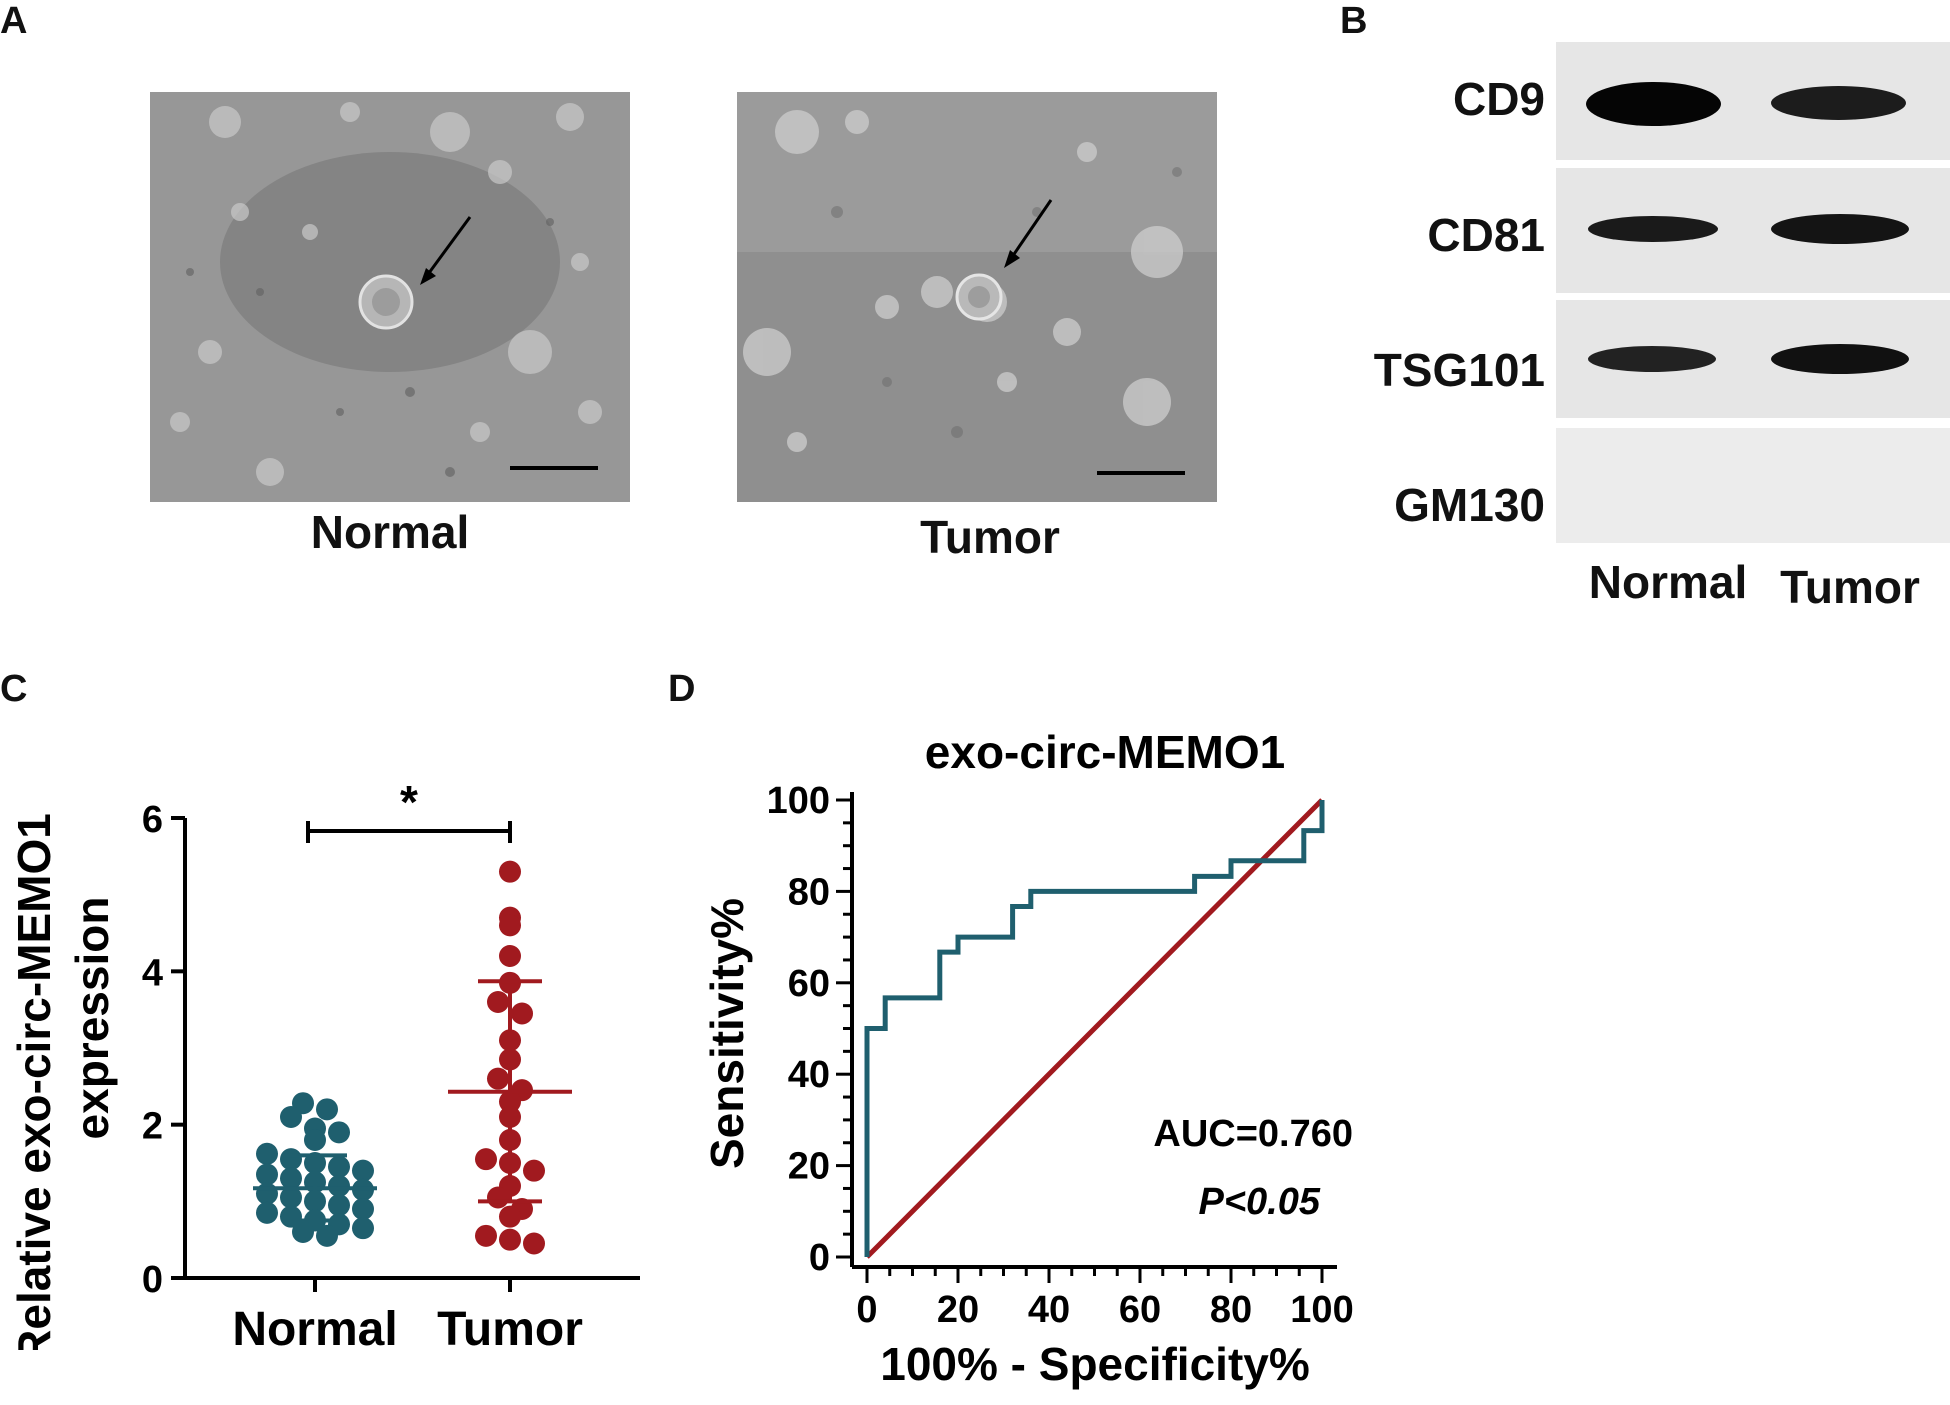 This screenshot has width=1950, height=1405. What do you see at coordinates (958, 1310) in the screenshot?
I see `x-tick-label: 20` at bounding box center [958, 1310].